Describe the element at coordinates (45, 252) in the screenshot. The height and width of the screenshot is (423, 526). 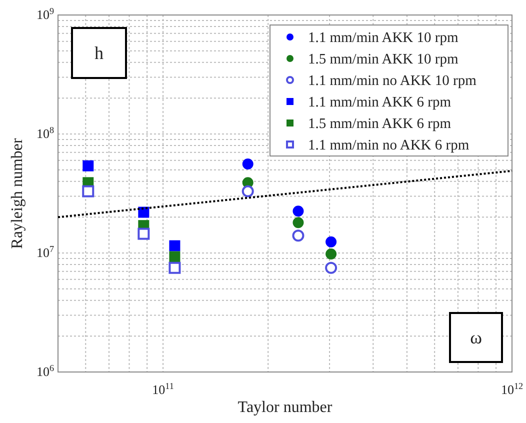
I see `y-tick-label: 10$^{7}$` at that location.